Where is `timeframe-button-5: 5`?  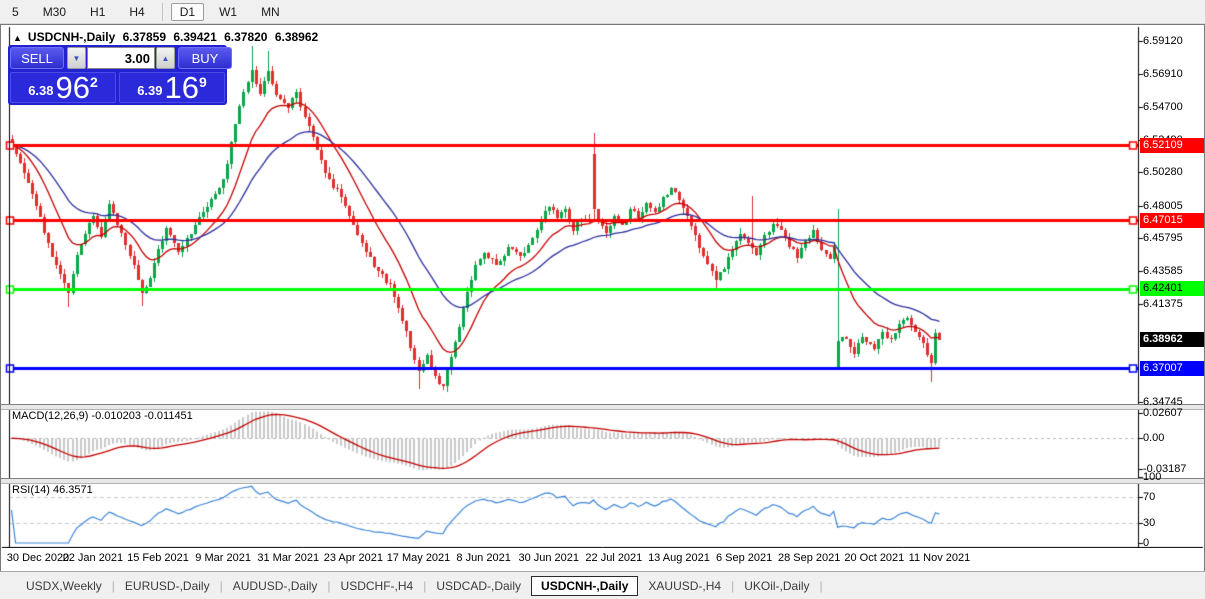
timeframe-button-5: 5 is located at coordinates (15, 11).